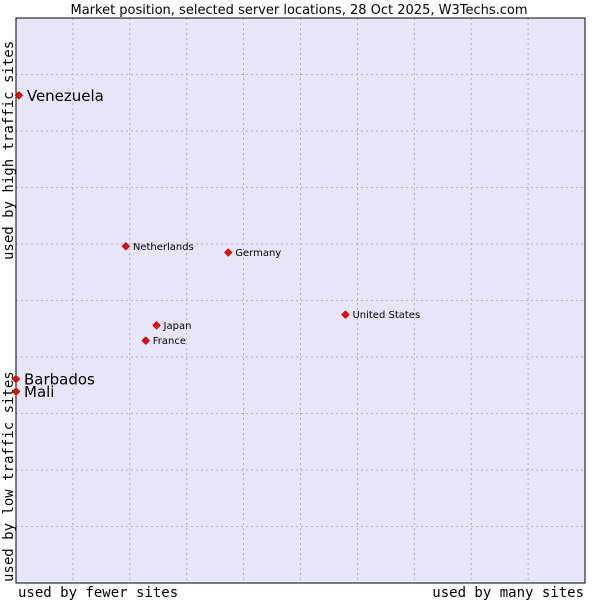  I want to click on y-axis-label-high: used by high traffic sites, so click(9, 150).